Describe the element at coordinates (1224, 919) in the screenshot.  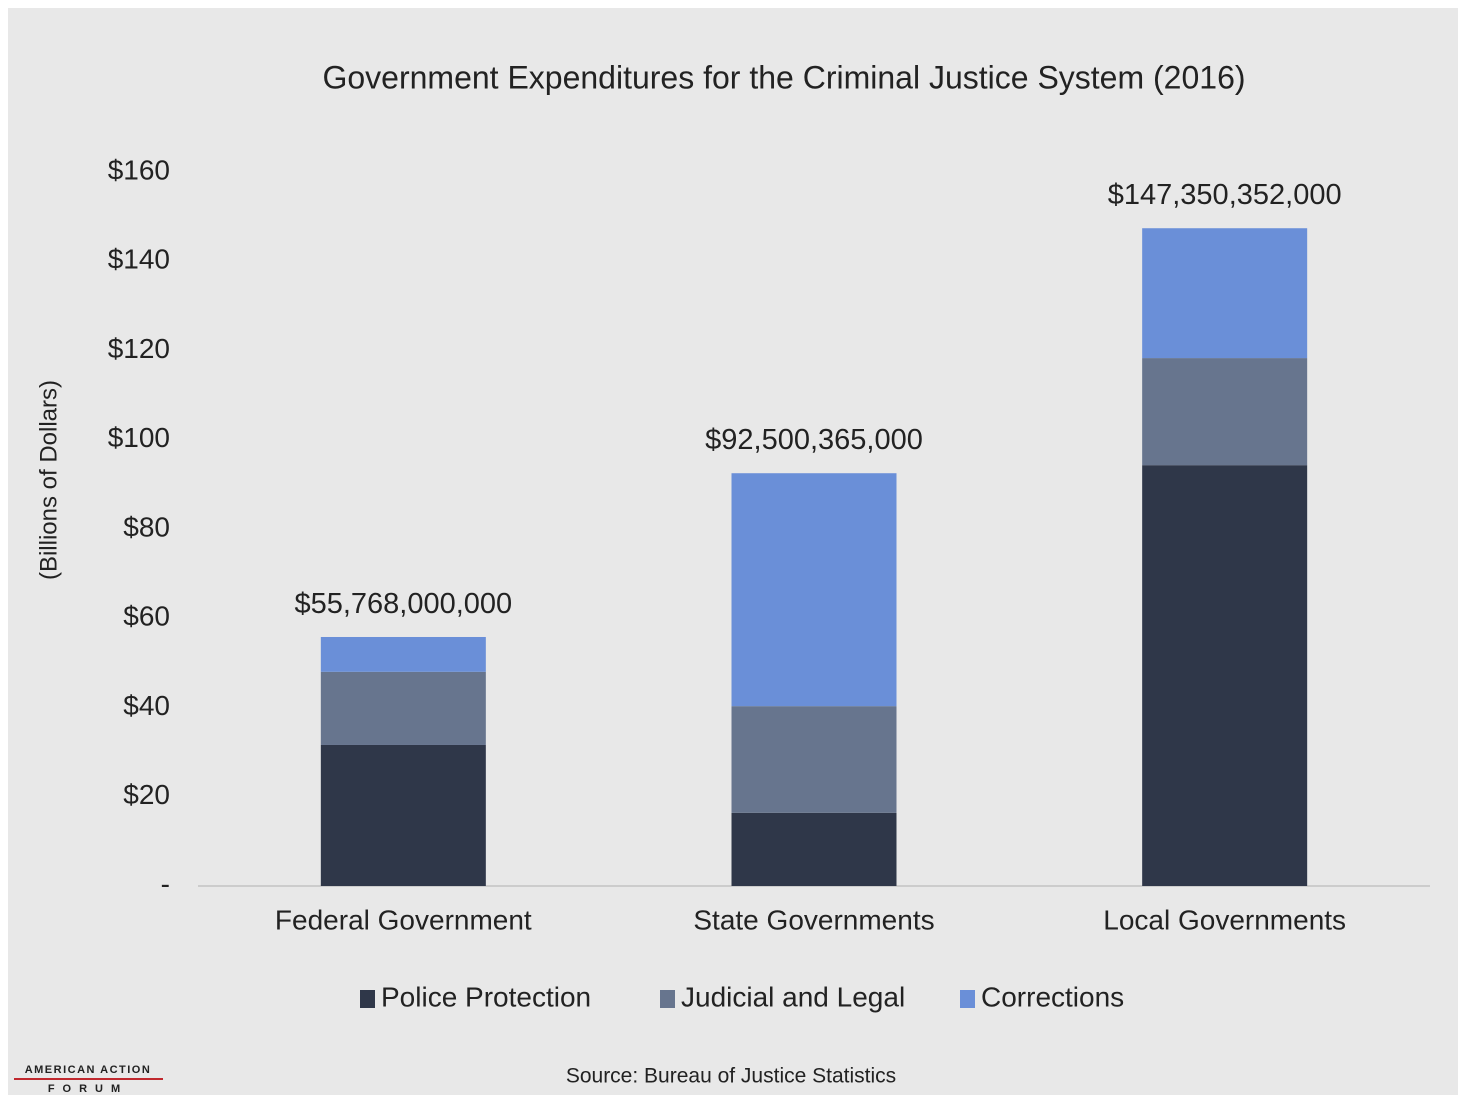
I see `x-tick-label: Local Governments` at that location.